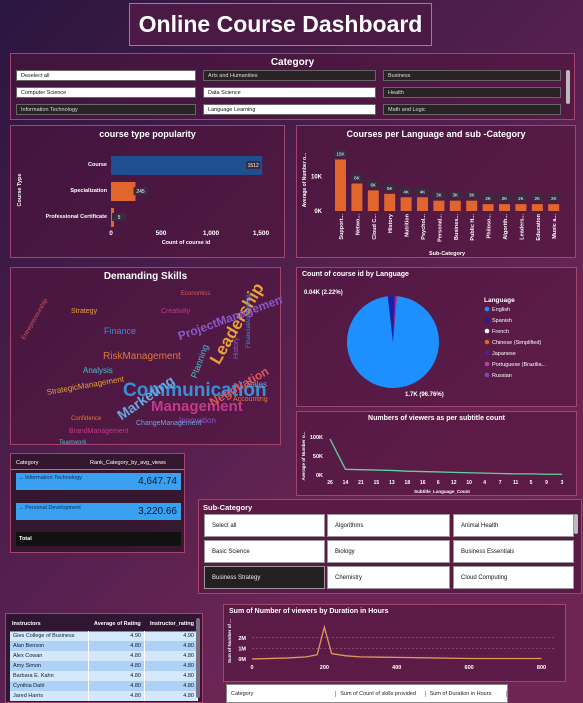  What do you see at coordinates (195, 390) in the screenshot?
I see `skill-word-communication: Communication` at bounding box center [195, 390].